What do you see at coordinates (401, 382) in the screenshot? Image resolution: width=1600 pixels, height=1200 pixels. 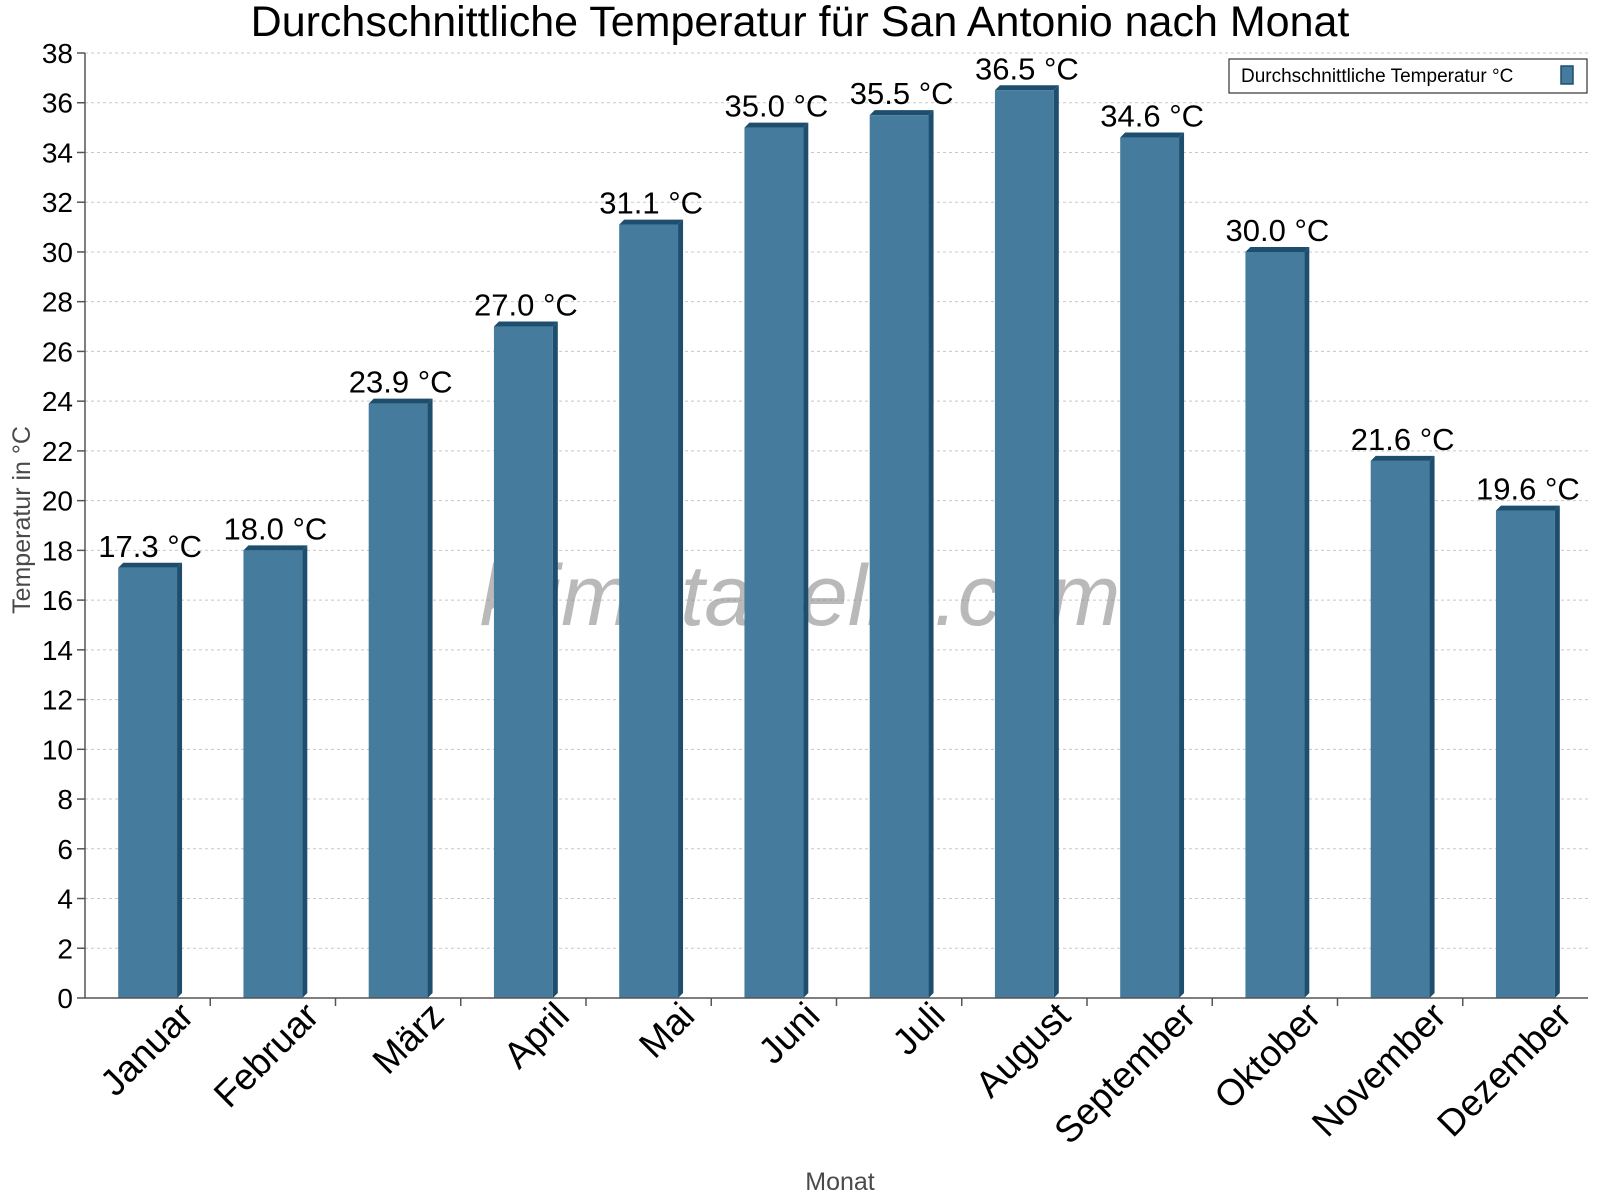 I see `data-label: 23.9 °C` at bounding box center [401, 382].